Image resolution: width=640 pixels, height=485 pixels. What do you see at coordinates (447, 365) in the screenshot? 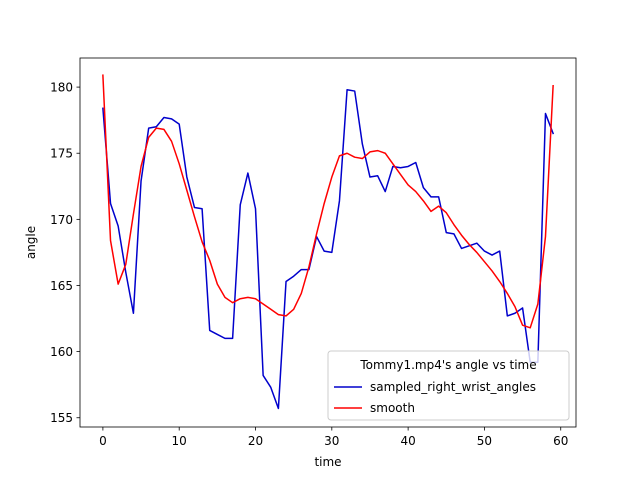
I see `legend-title: Tommy1.mp4's angle vs time` at bounding box center [447, 365].